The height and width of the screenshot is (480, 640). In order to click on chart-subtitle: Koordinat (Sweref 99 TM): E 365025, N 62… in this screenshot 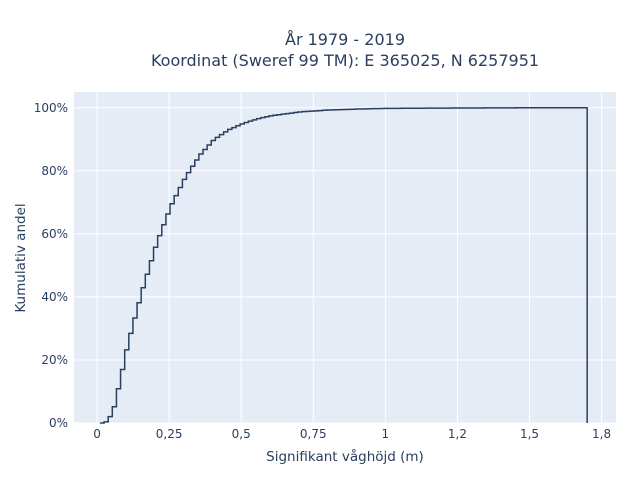, I will do `click(345, 60)`.